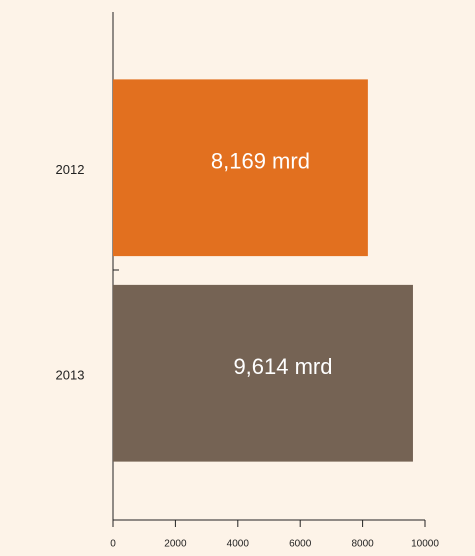 This screenshot has width=475, height=556. What do you see at coordinates (300, 544) in the screenshot?
I see `x-tick-label: 6000` at bounding box center [300, 544].